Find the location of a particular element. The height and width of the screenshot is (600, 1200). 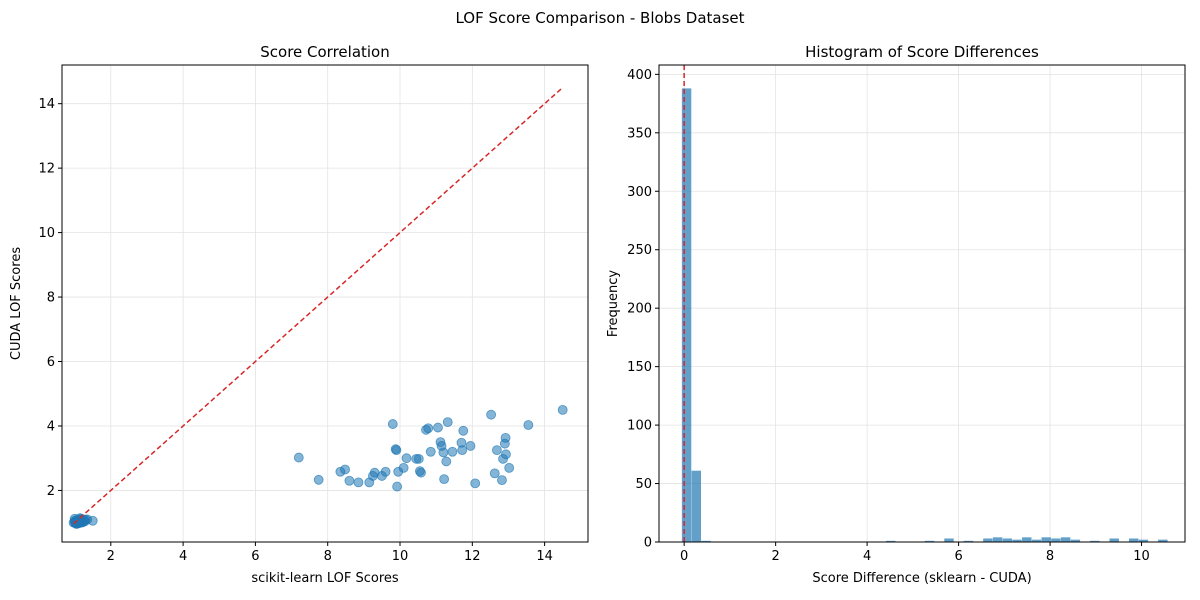

y-tick-label: 14 is located at coordinates (46, 104).